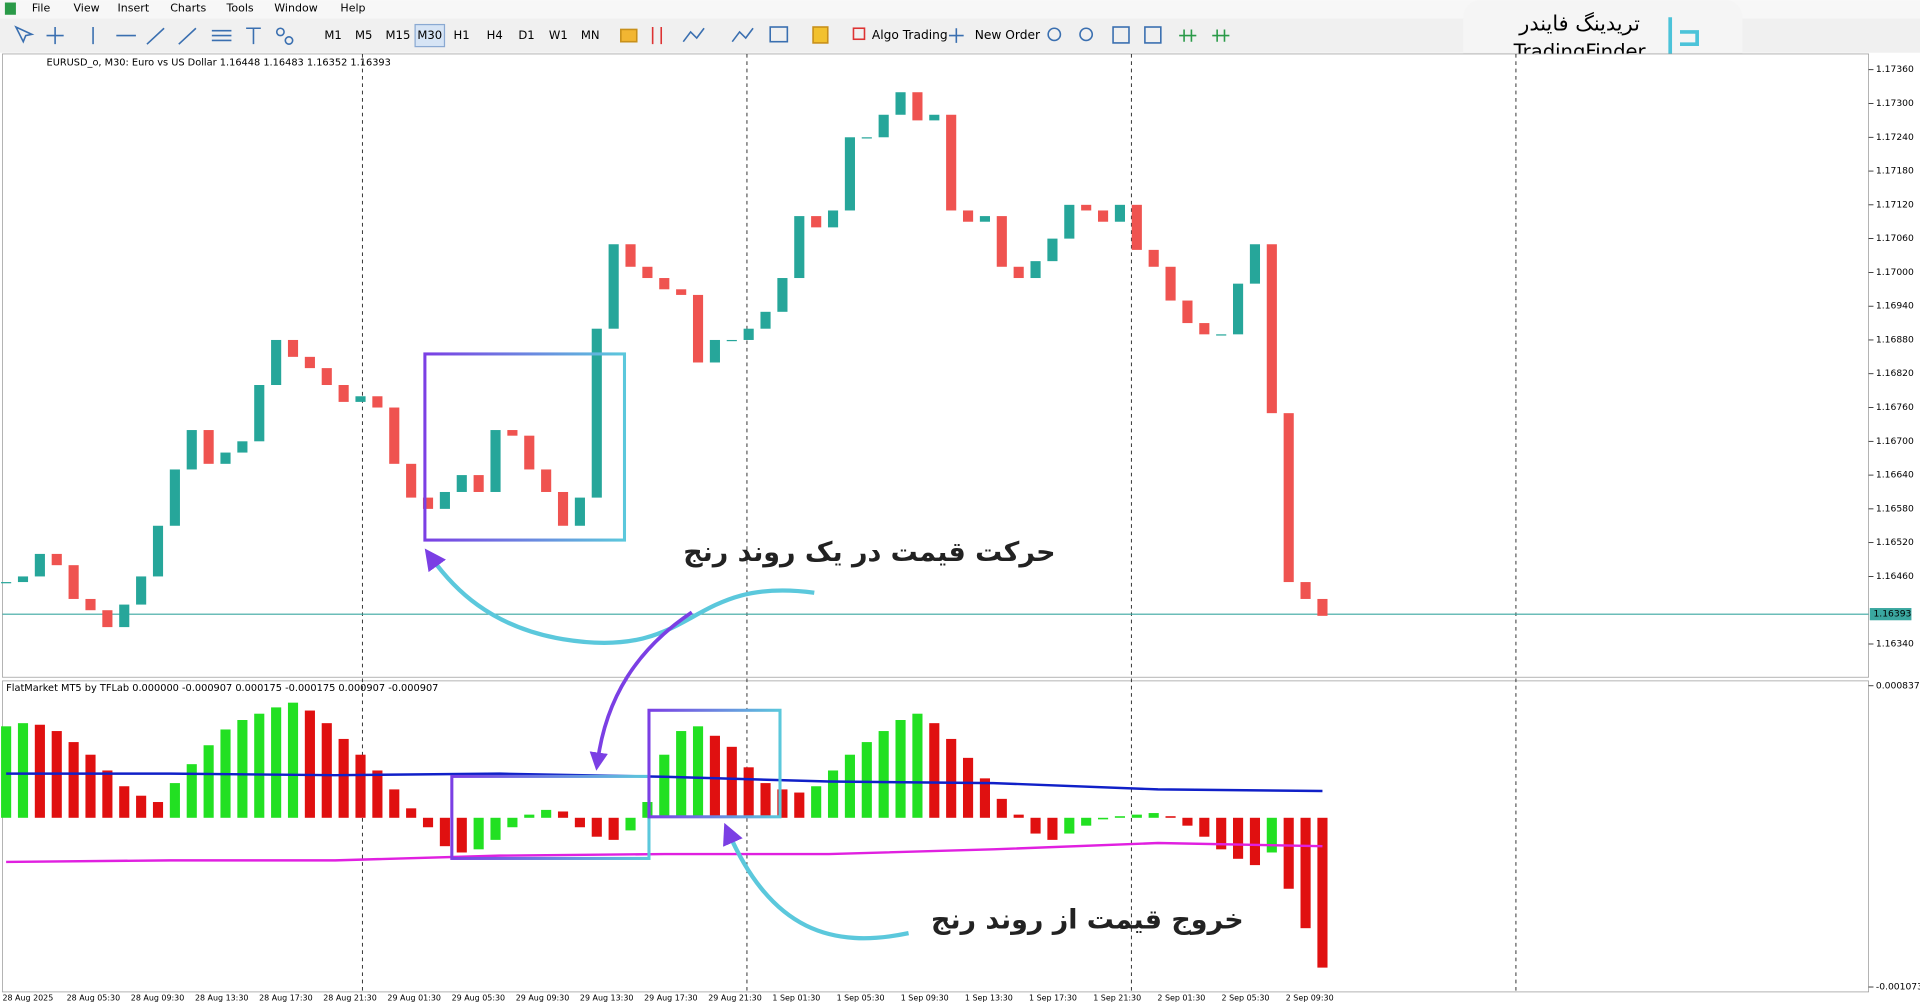 Image resolution: width=1920 pixels, height=1003 pixels. What do you see at coordinates (222, 998) in the screenshot?
I see `time-label: 28 Aug 13:30` at bounding box center [222, 998].